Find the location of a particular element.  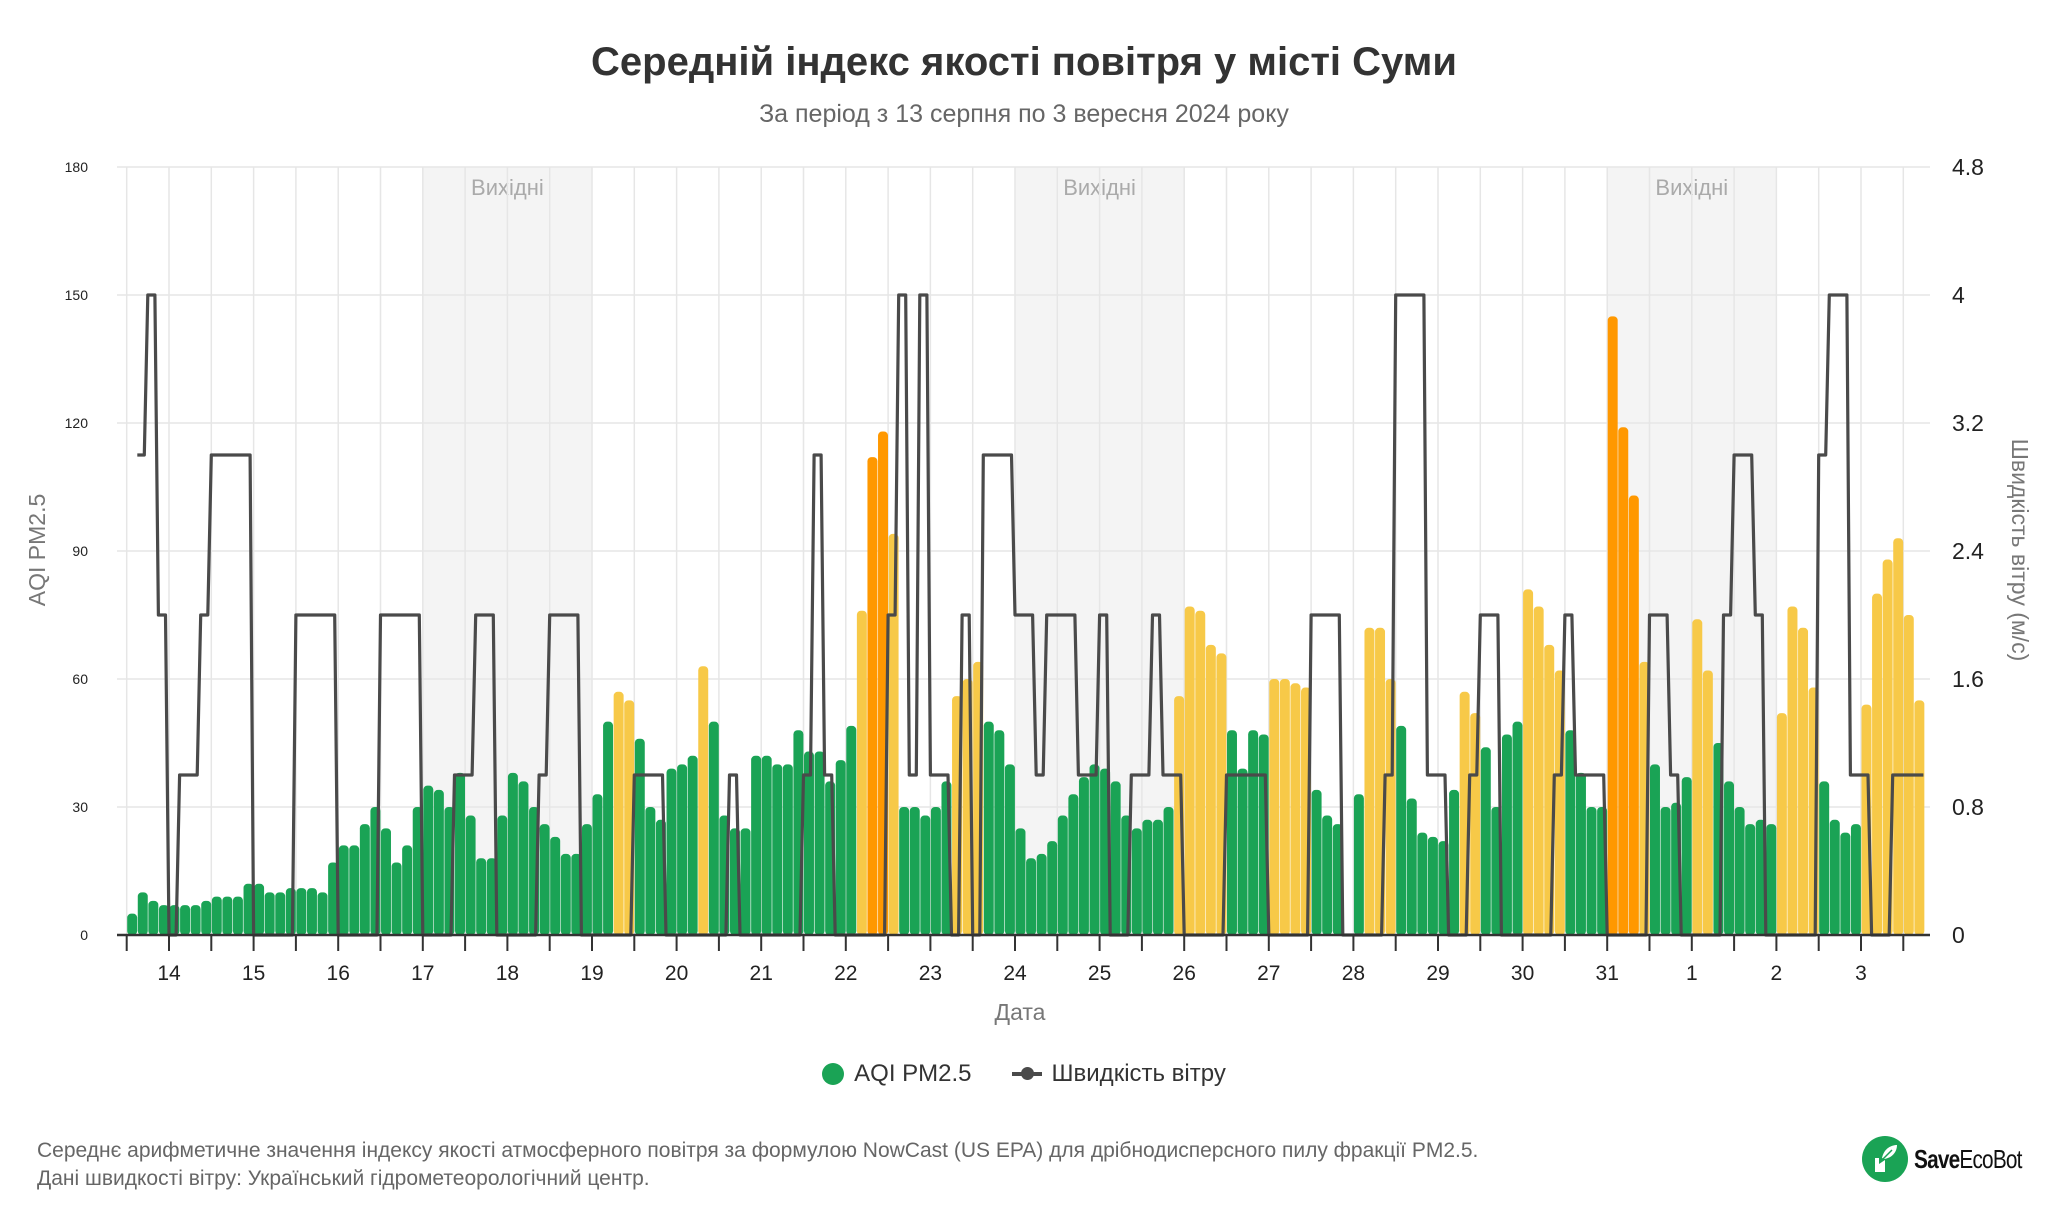

x-tick-label: 27 is located at coordinates (1268, 973).